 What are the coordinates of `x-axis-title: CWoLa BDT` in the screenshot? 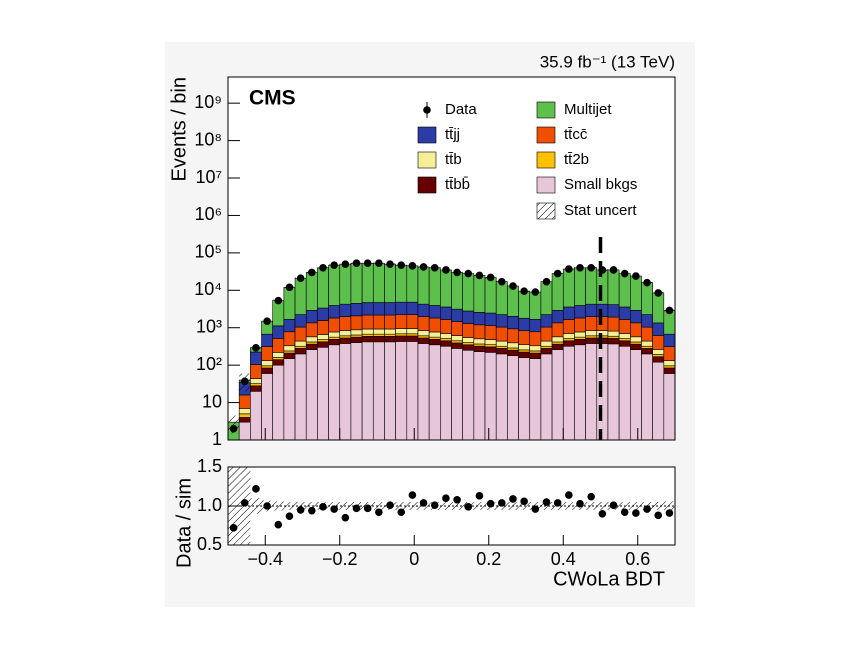 It's located at (609, 579).